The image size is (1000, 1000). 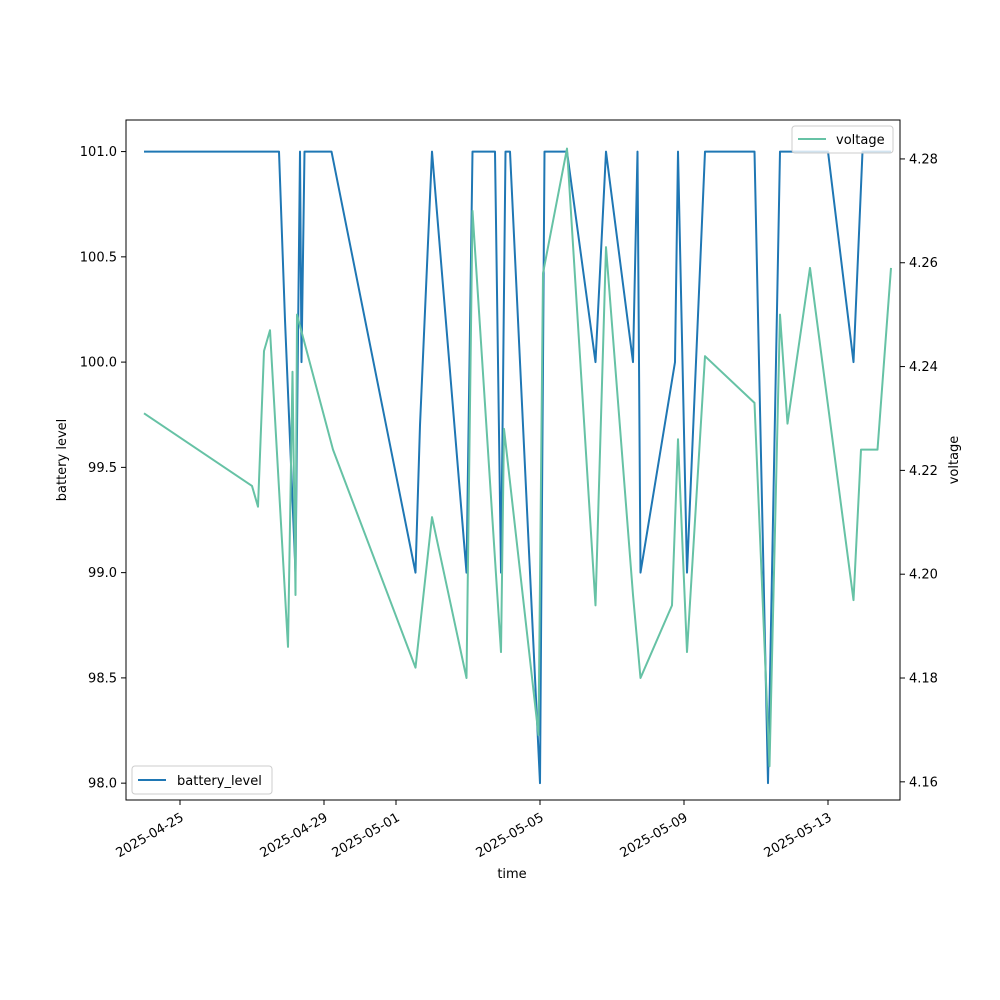 What do you see at coordinates (923, 367) in the screenshot?
I see `y-right-tick-label: 4.24` at bounding box center [923, 367].